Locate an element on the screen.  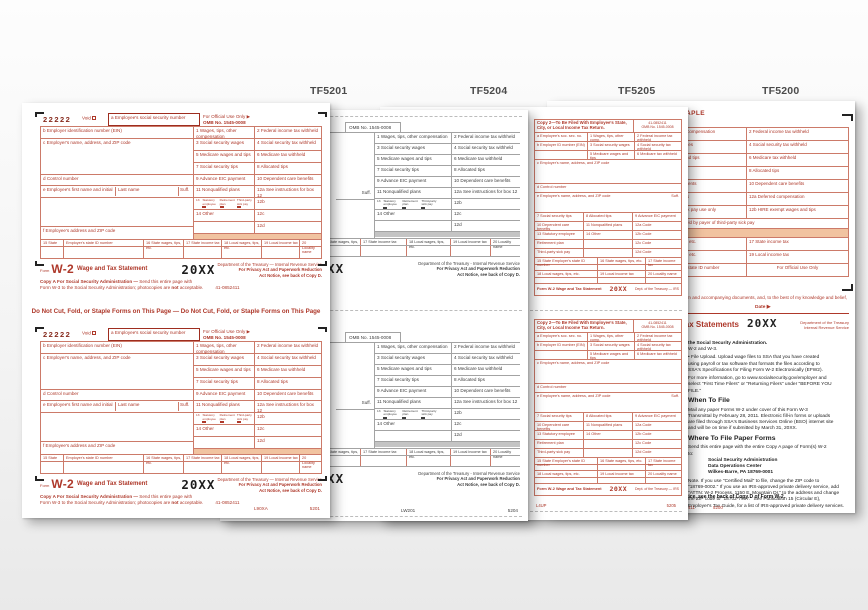
box-label: 12b is located at coordinates (287, 204).